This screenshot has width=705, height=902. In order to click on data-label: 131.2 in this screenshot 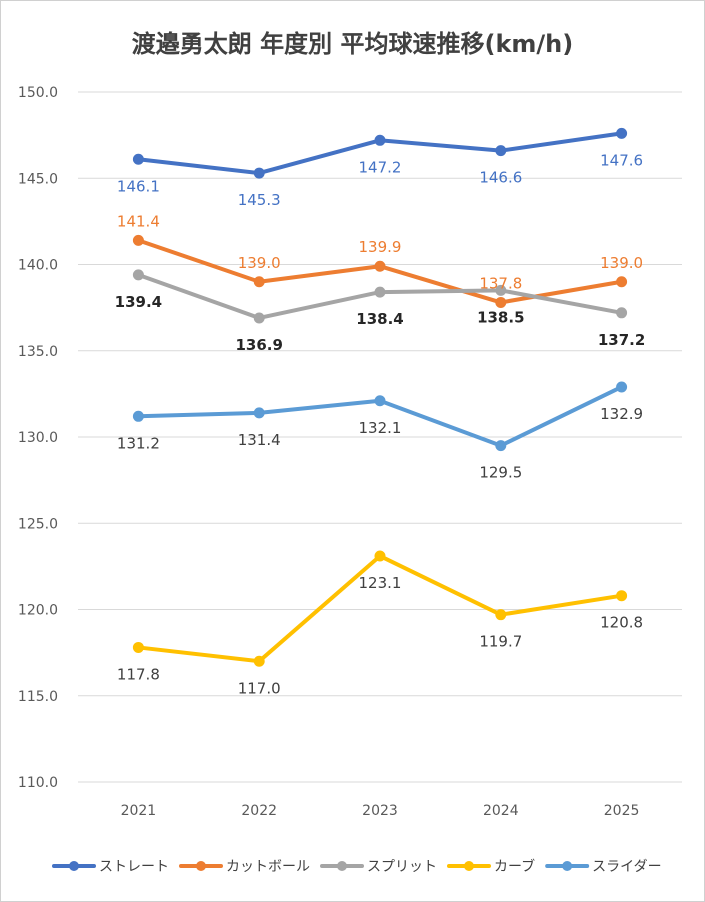, I will do `click(138, 443)`.